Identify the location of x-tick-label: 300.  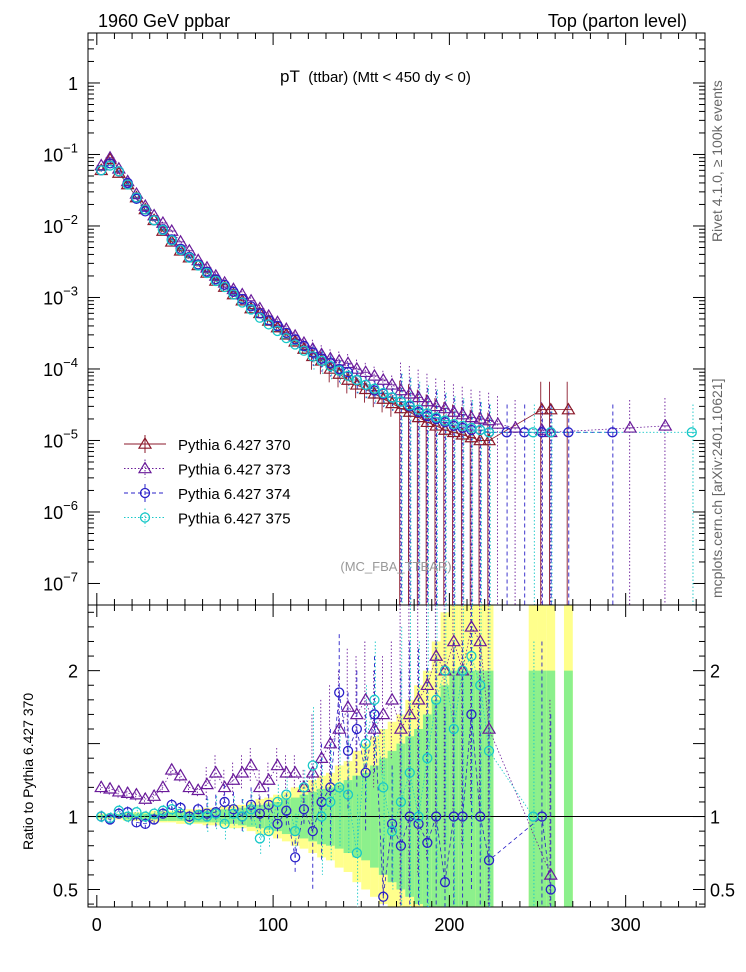
(626, 925).